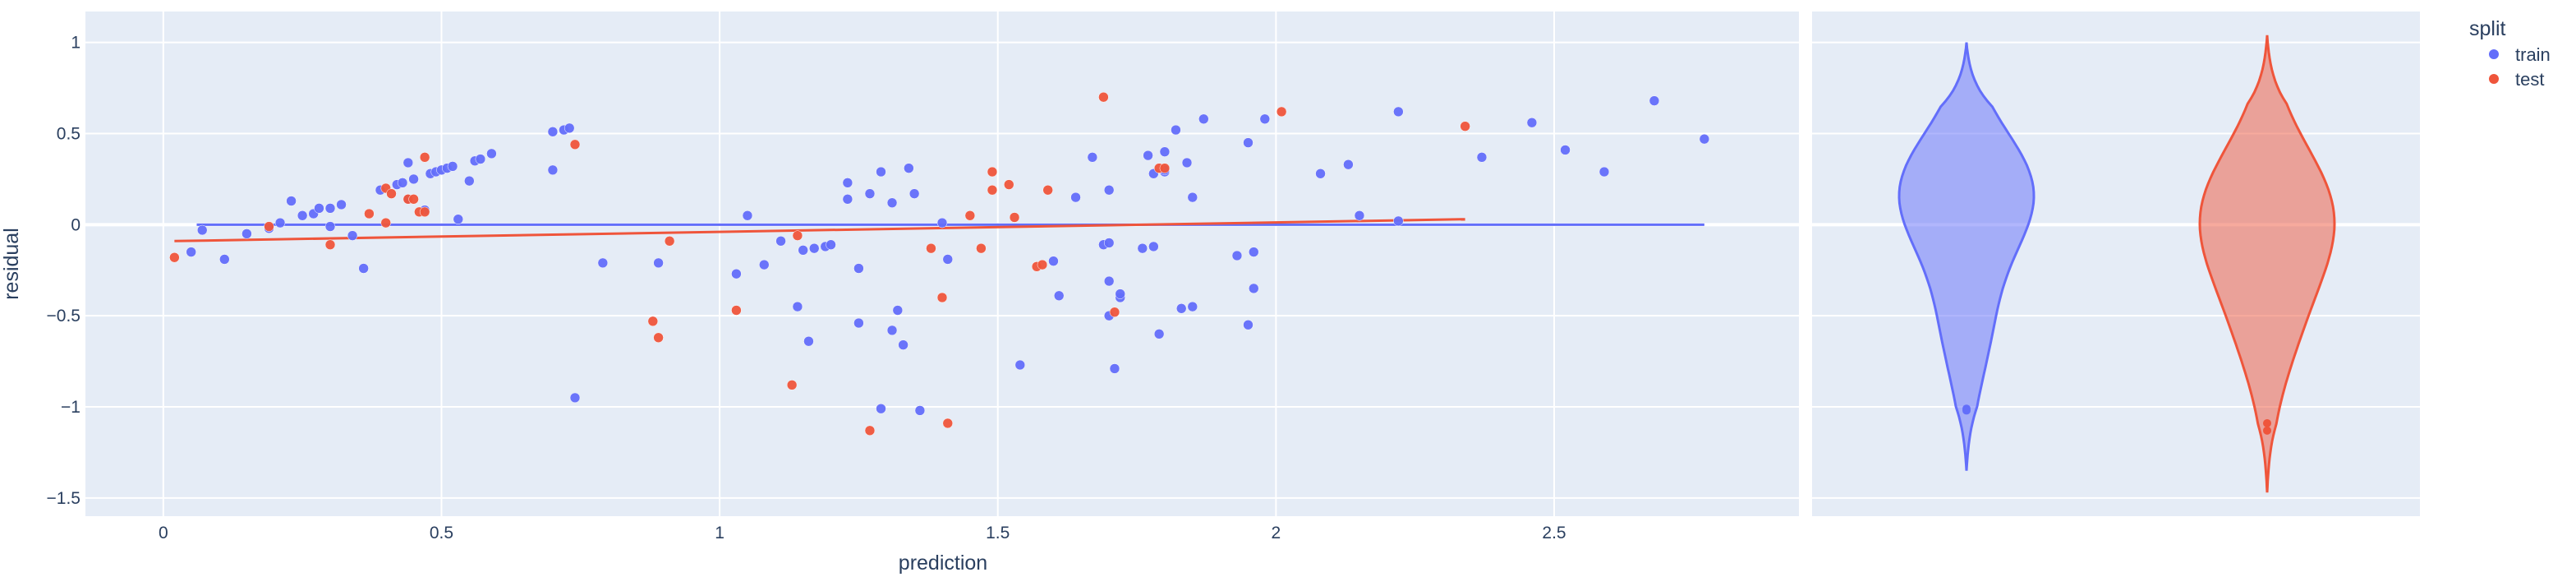  Describe the element at coordinates (2494, 79) in the screenshot. I see `legend-test-marker` at that location.